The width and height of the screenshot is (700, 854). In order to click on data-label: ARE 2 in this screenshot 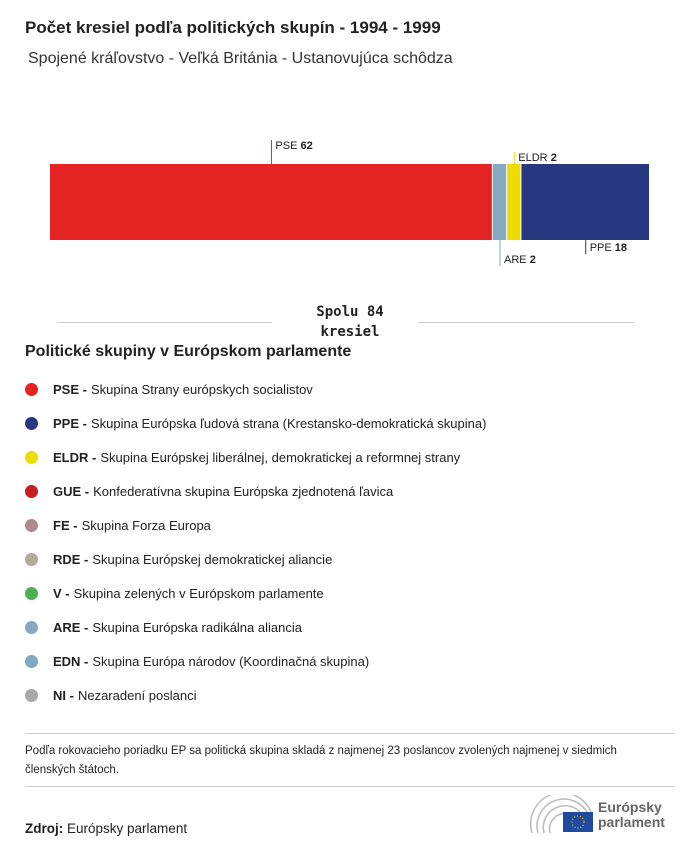, I will do `click(520, 260)`.